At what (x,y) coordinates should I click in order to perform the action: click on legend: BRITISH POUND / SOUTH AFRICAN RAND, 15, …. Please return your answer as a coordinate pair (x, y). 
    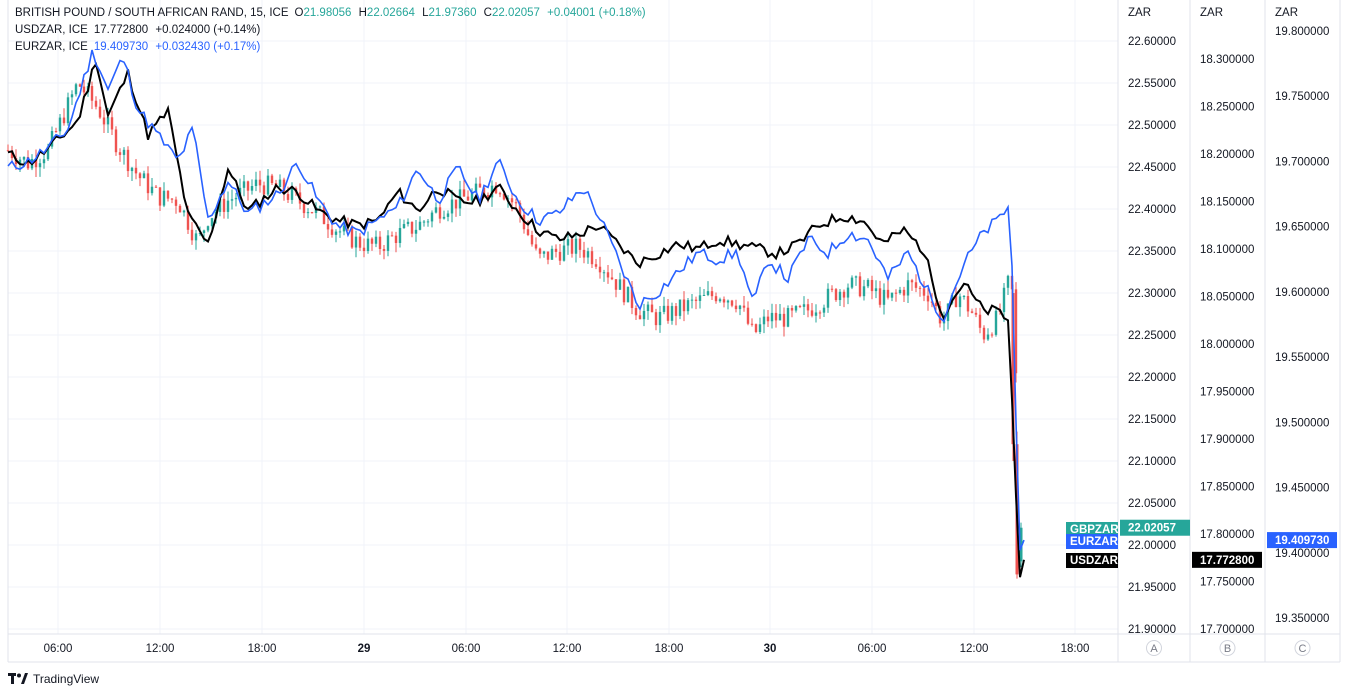
    Looking at the image, I should click on (332, 30).